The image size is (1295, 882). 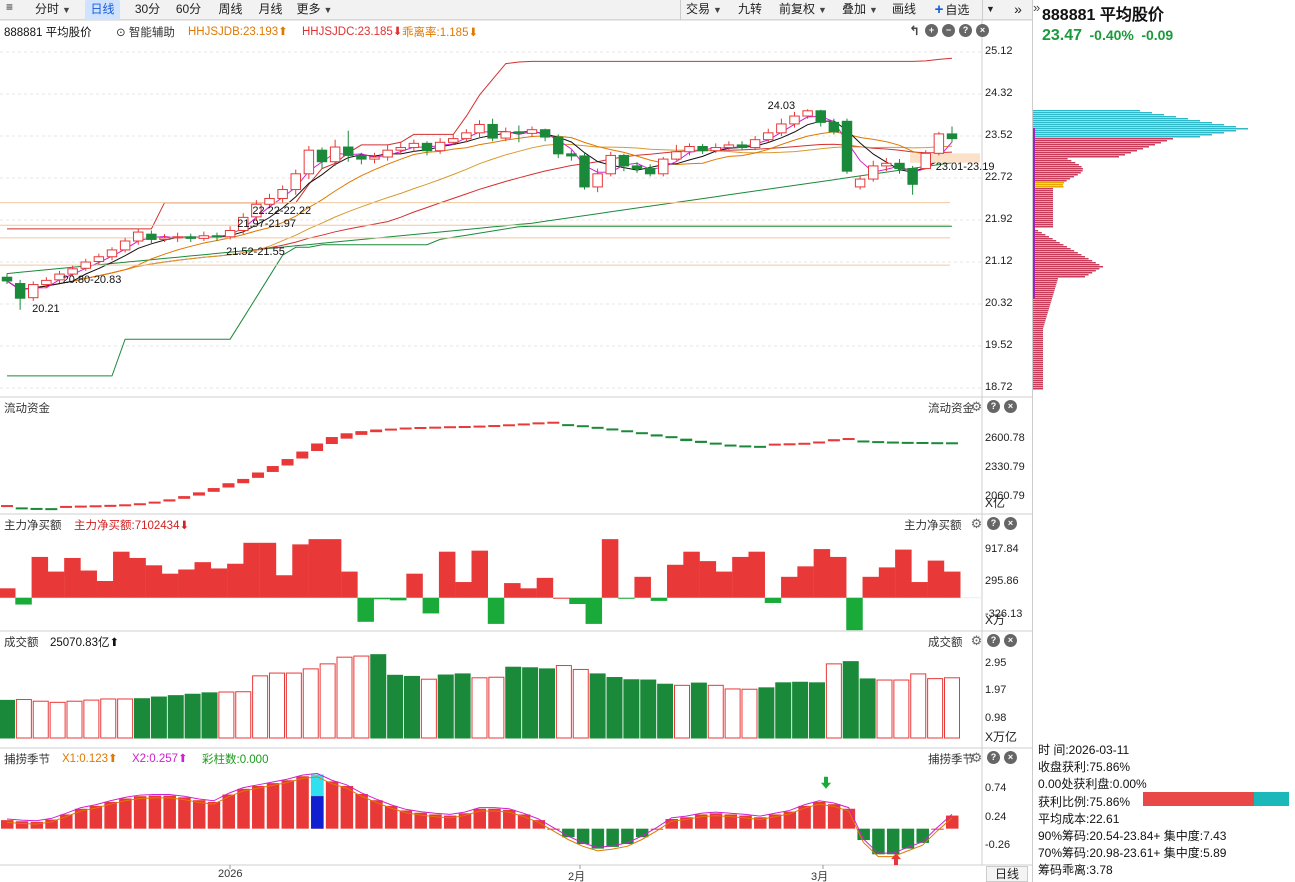 What do you see at coordinates (999, 135) in the screenshot?
I see `price-tick-label: 23.52` at bounding box center [999, 135].